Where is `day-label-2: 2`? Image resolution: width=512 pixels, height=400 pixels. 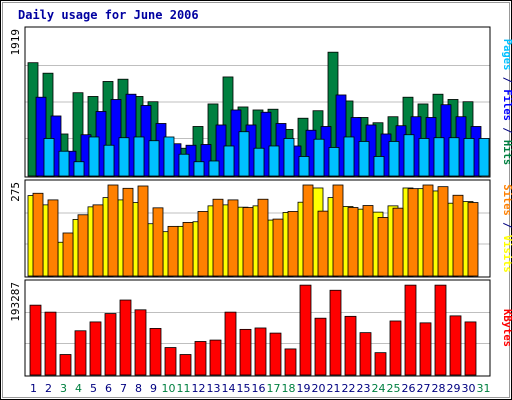 day-label-2: 2 is located at coordinates (48, 388).